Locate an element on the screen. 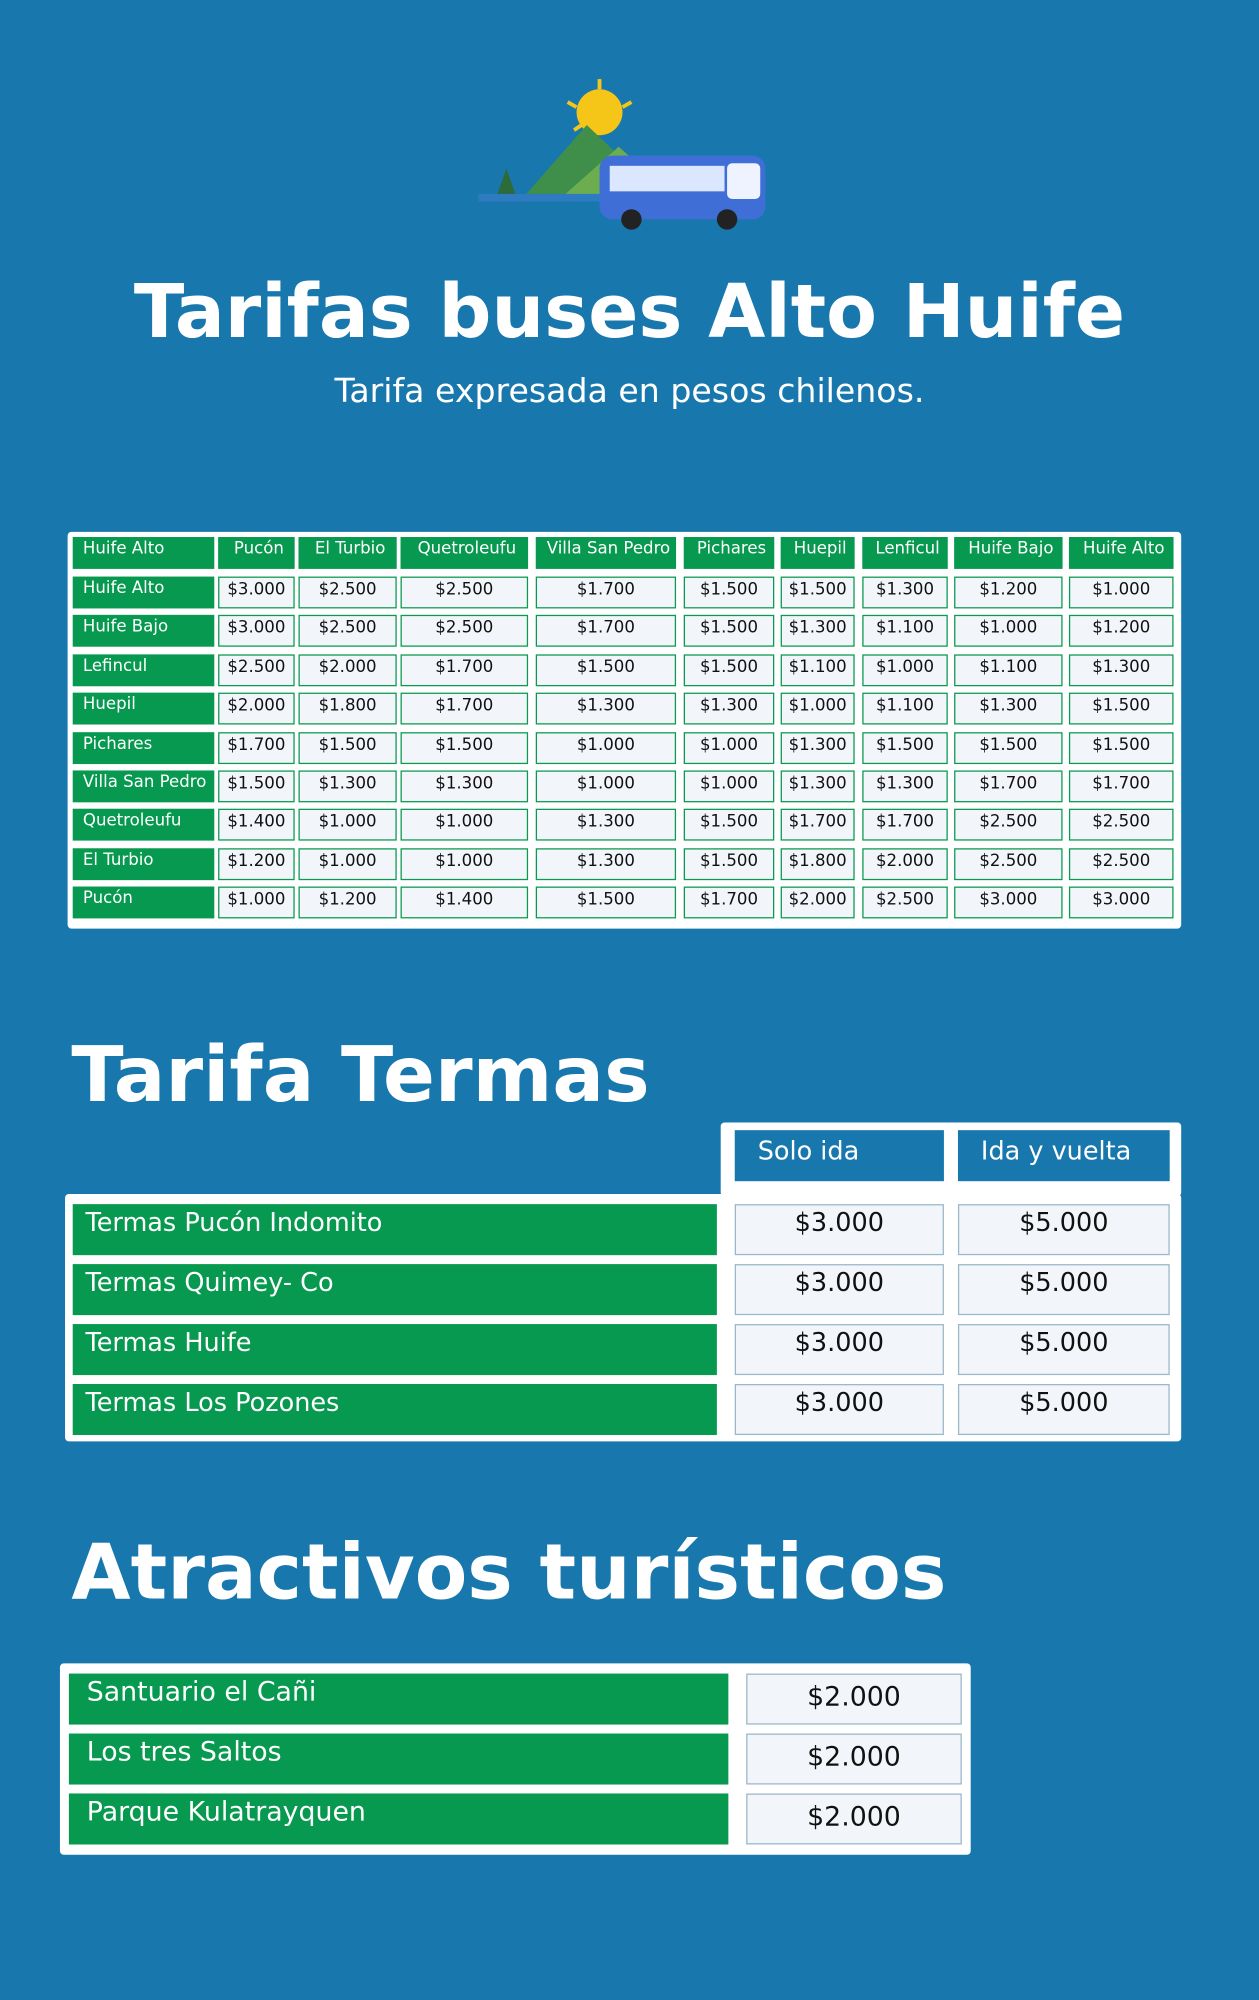 Image resolution: width=1259 pixels, height=2000 pixels. row-header: Los tres Saltos is located at coordinates (398, 1759).